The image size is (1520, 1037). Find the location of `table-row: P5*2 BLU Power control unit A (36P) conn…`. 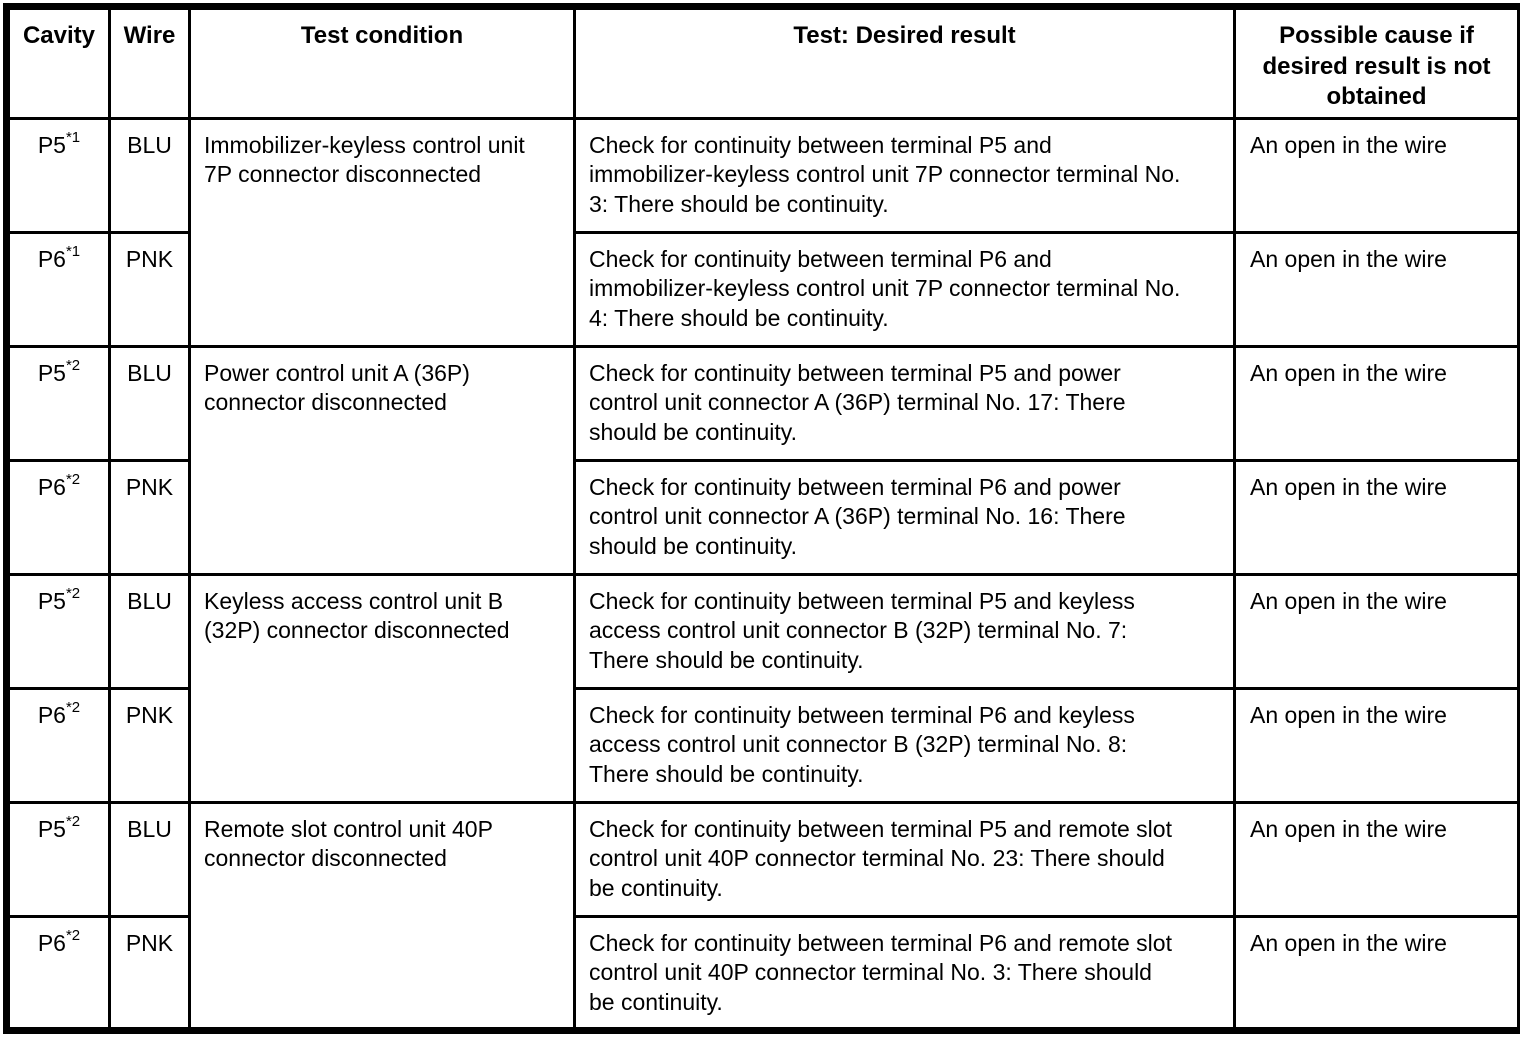

table-row: P5*2 BLU Power control unit A (36P) conn… is located at coordinates (763, 404).